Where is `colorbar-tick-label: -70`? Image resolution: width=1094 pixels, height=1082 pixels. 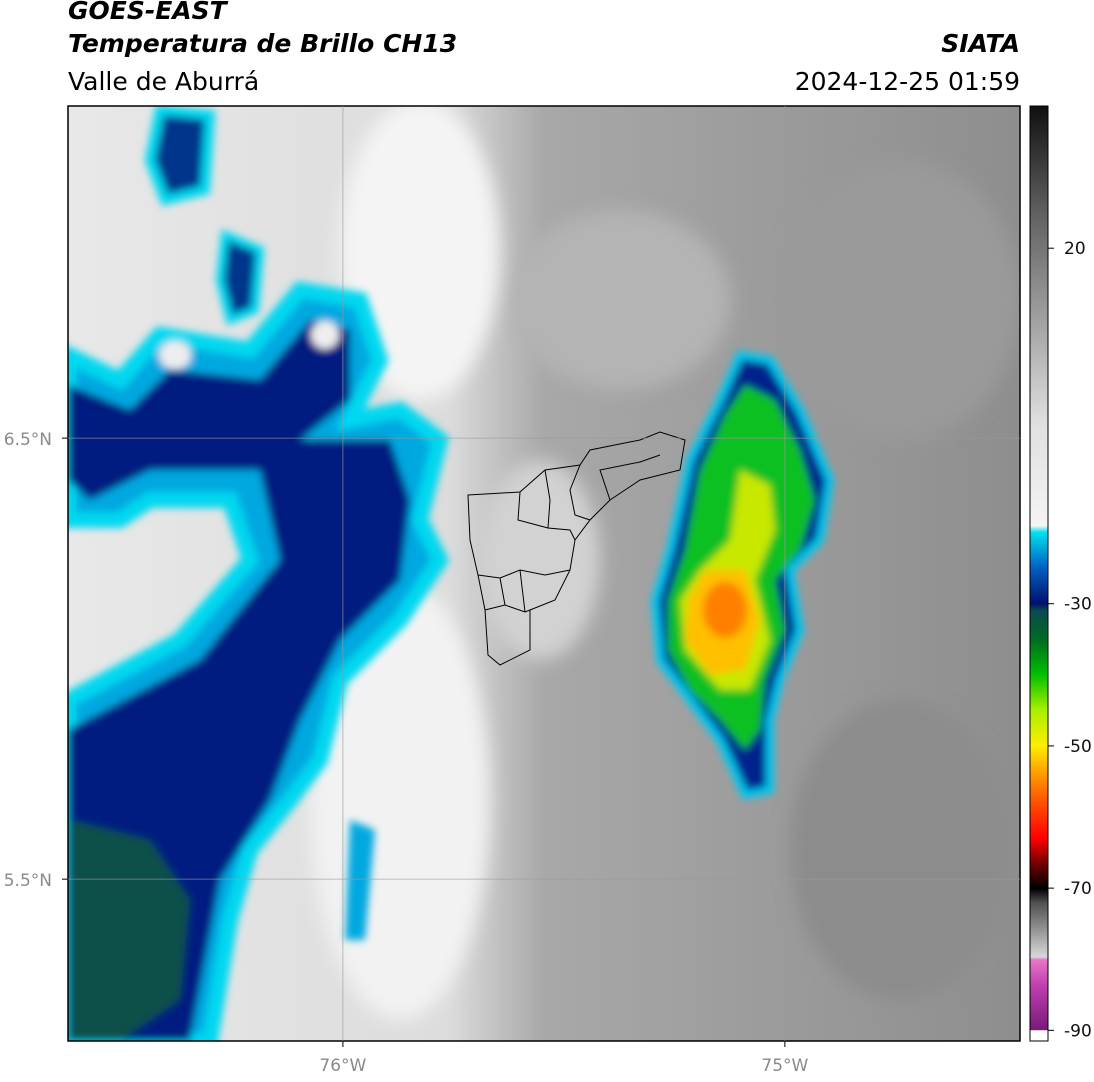
colorbar-tick-label: -70 is located at coordinates (1078, 889).